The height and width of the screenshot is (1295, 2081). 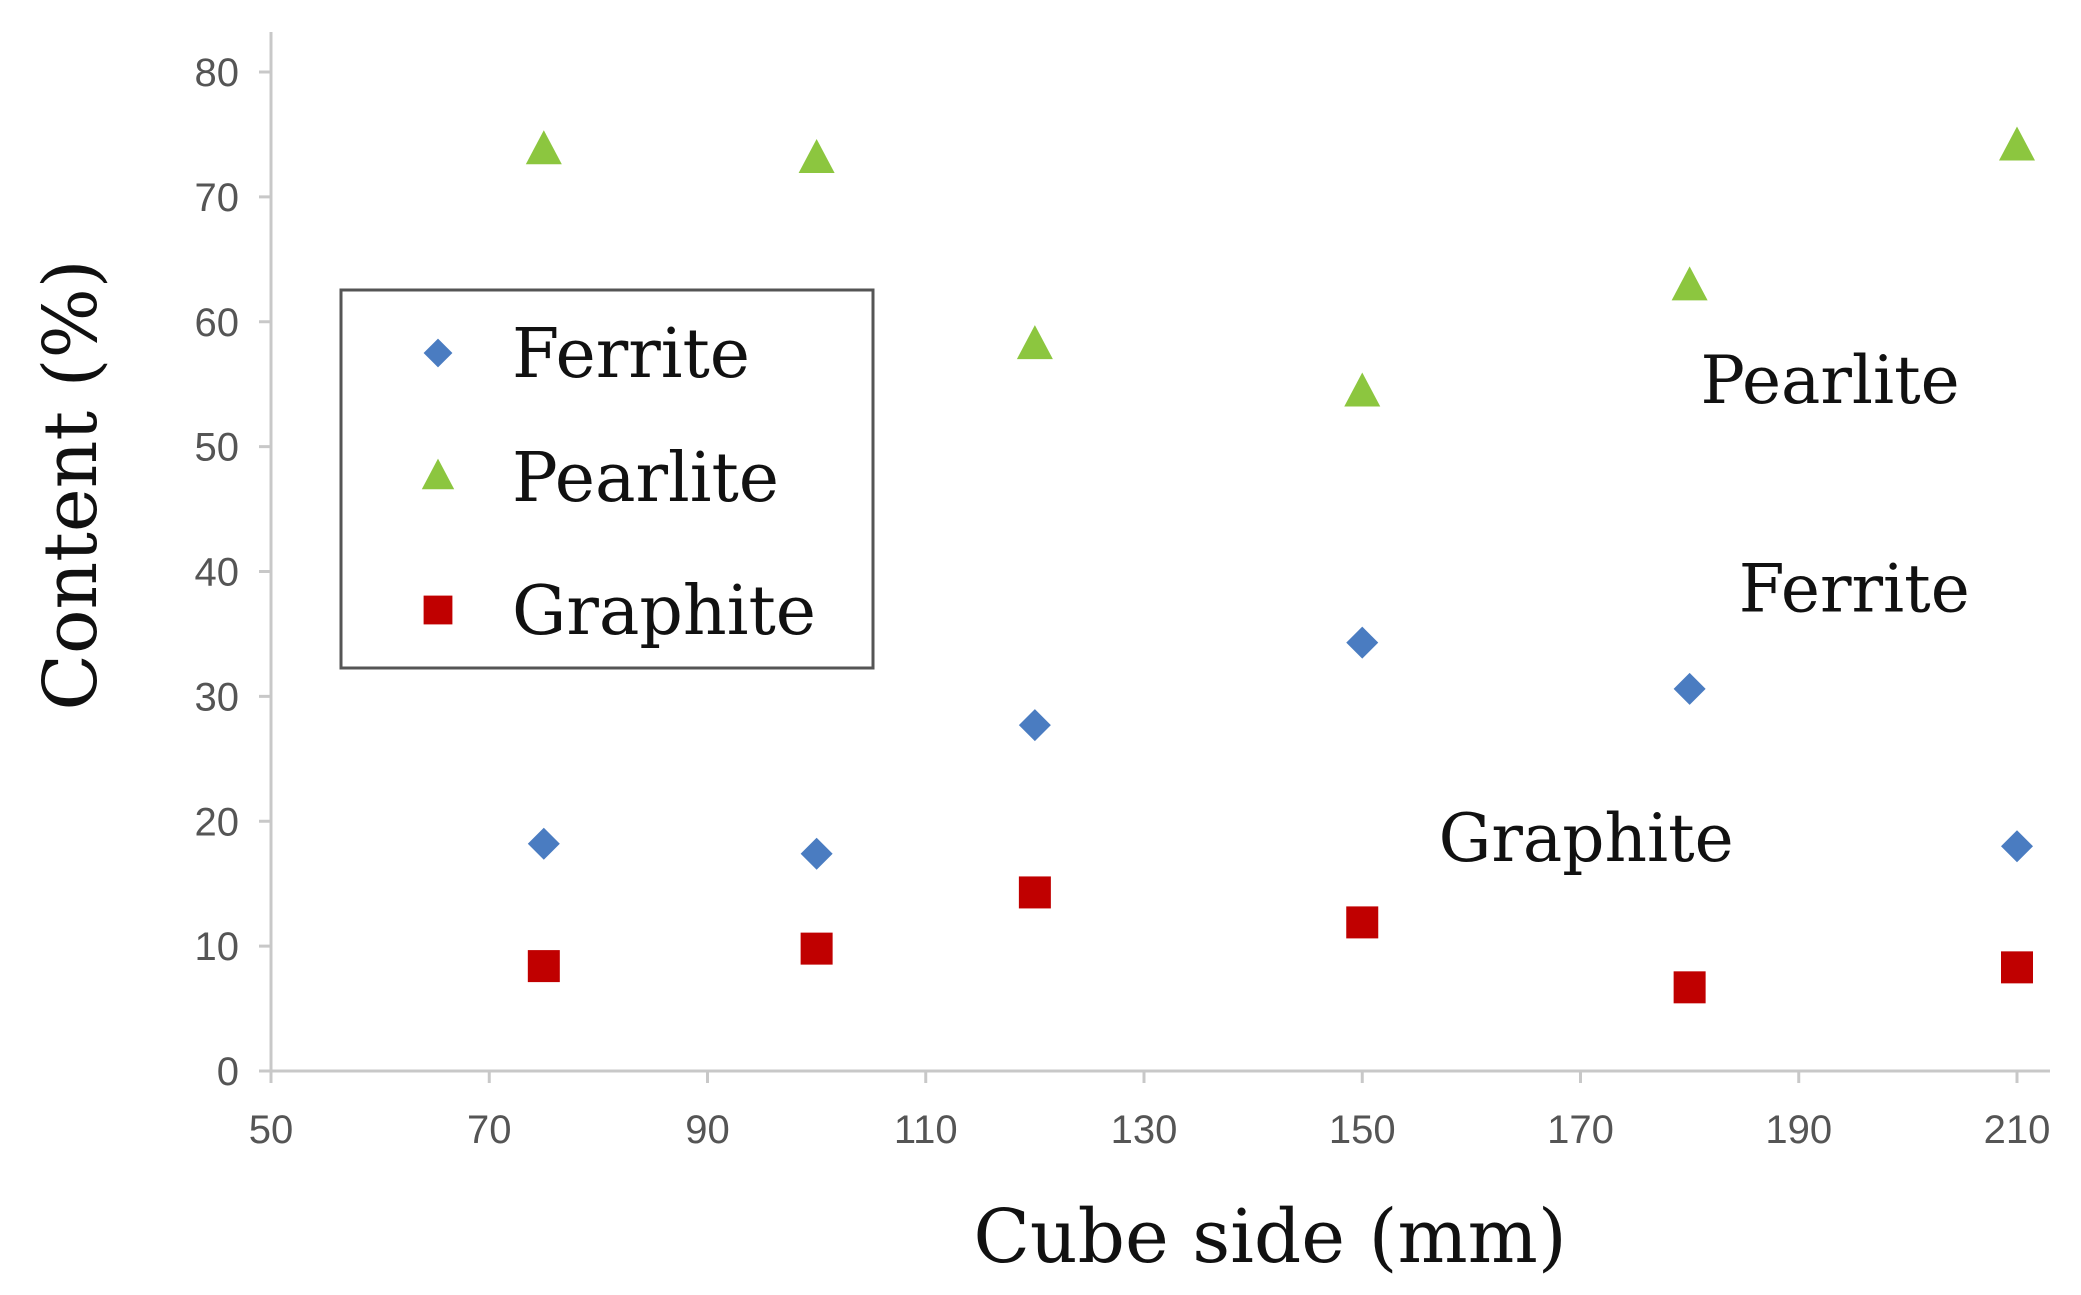 What do you see at coordinates (217, 323) in the screenshot?
I see `y-tick-label: 60` at bounding box center [217, 323].